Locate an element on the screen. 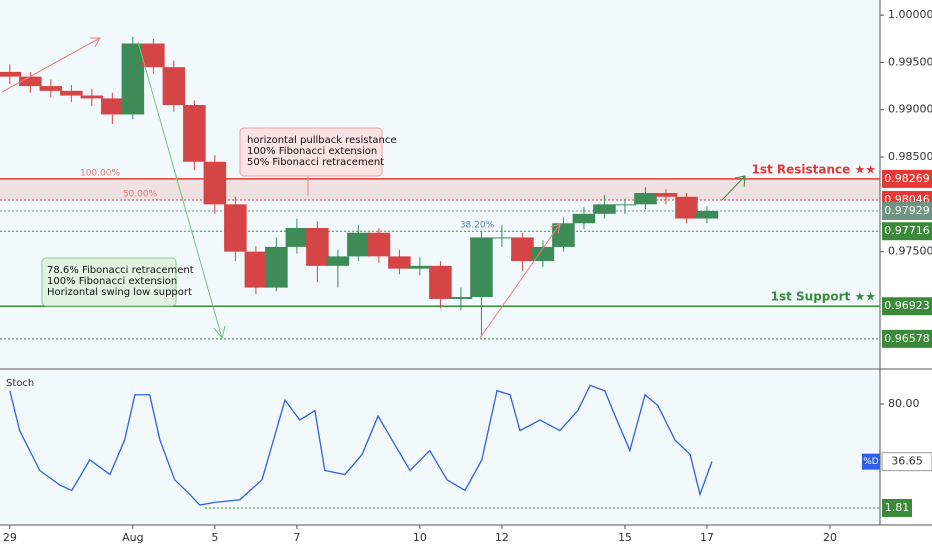  price-badge-label: 0.97929 is located at coordinates (907, 210).